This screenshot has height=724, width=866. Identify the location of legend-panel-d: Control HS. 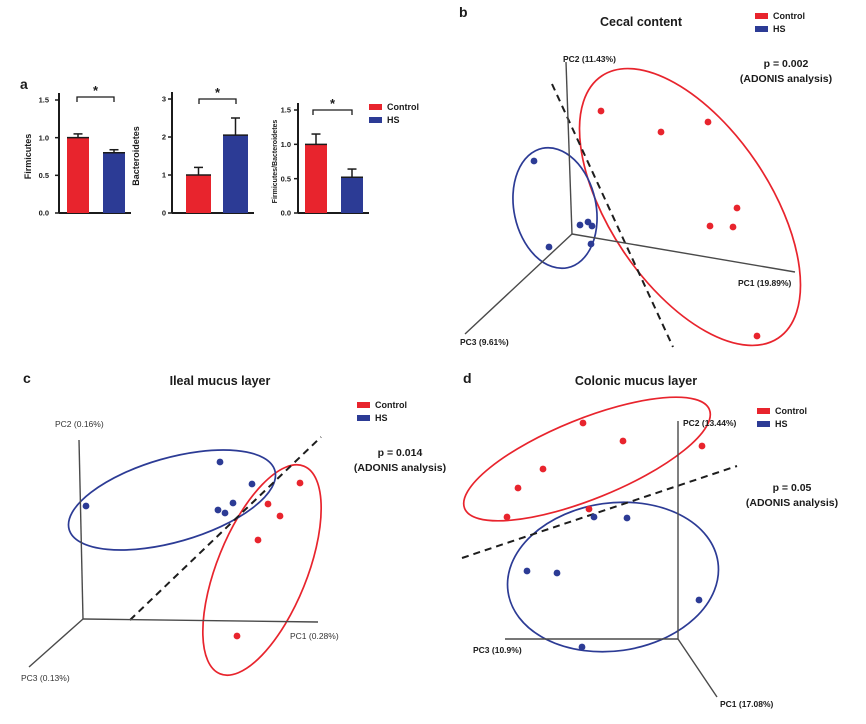
(782, 417).